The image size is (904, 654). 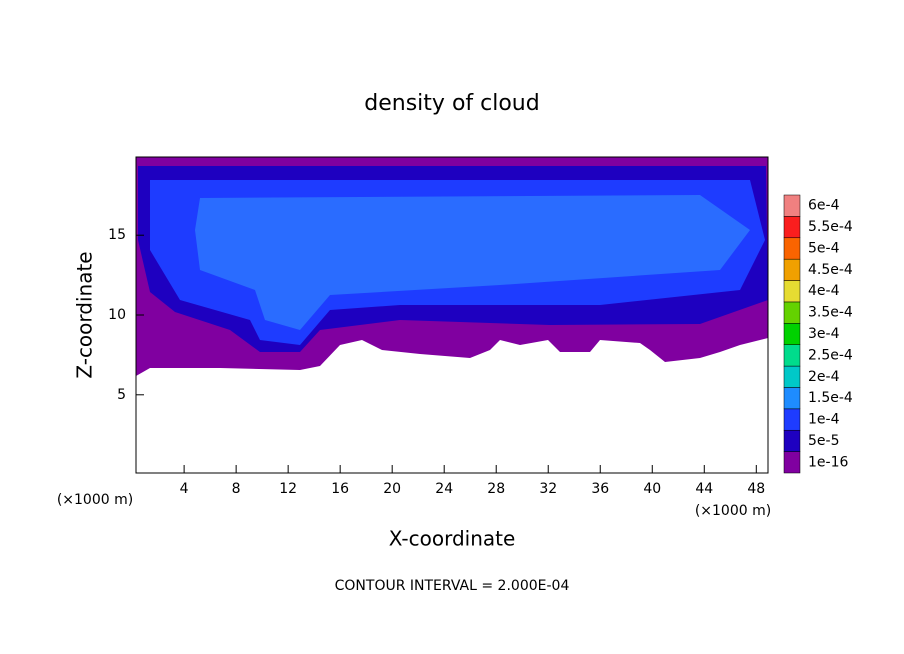 What do you see at coordinates (452, 539) in the screenshot?
I see `x-axis-label: X-coordinate` at bounding box center [452, 539].